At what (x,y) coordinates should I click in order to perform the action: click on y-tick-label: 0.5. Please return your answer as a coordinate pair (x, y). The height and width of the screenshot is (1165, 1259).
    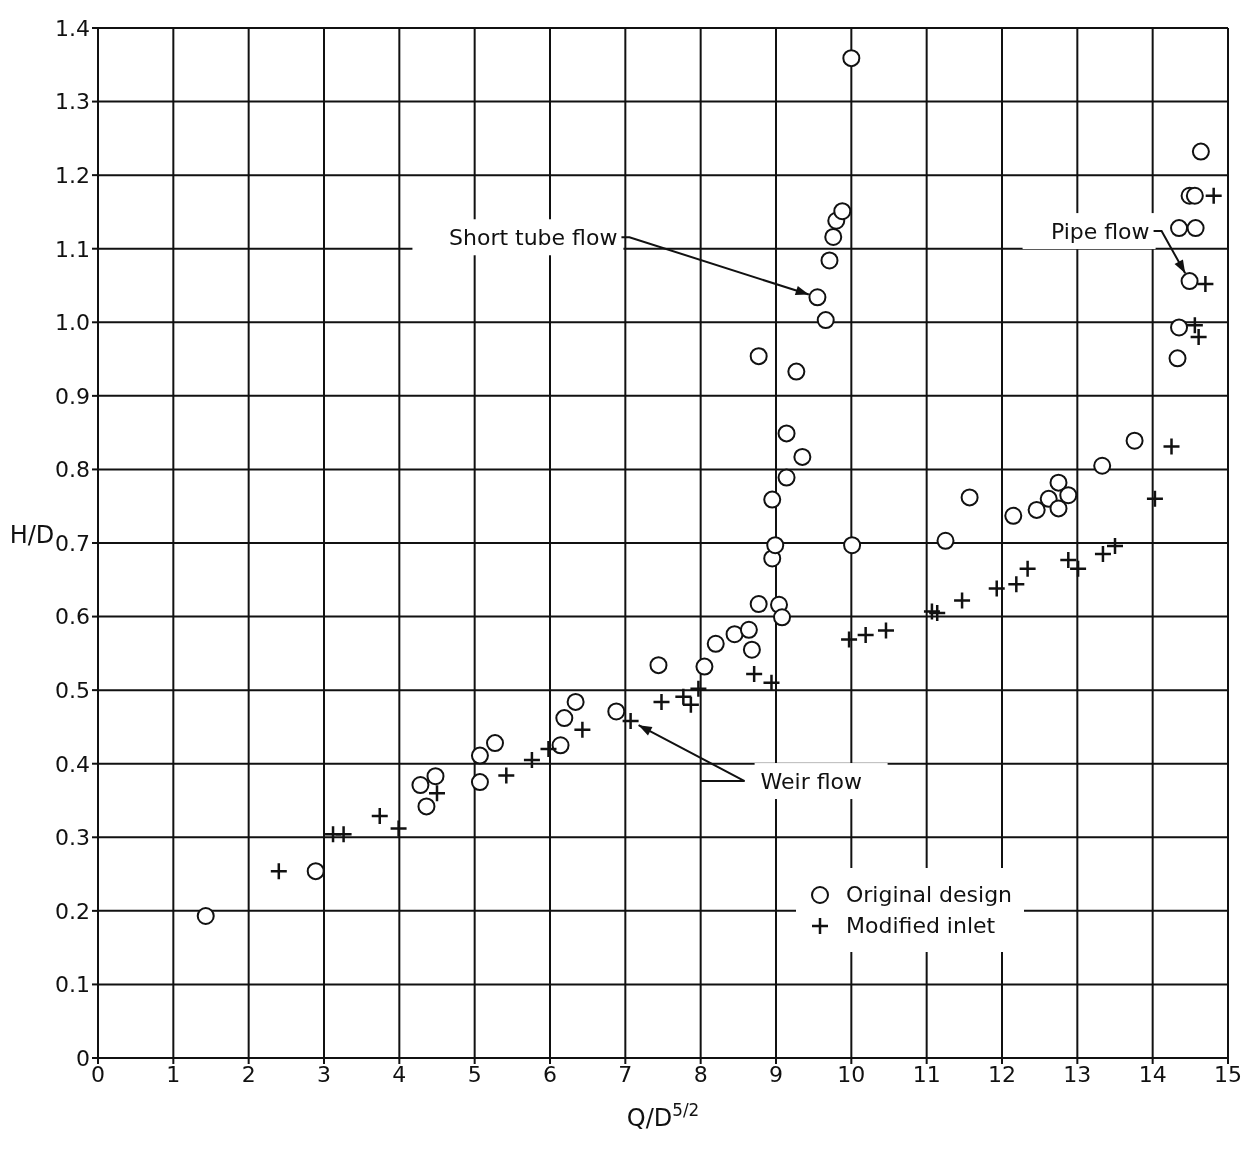
    Looking at the image, I should click on (72, 690).